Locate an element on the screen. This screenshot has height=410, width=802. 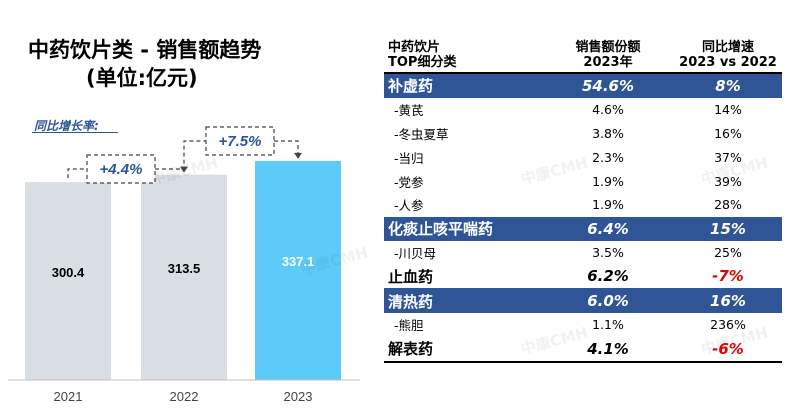
growth-annotation: +4.4% is located at coordinates (121, 169).